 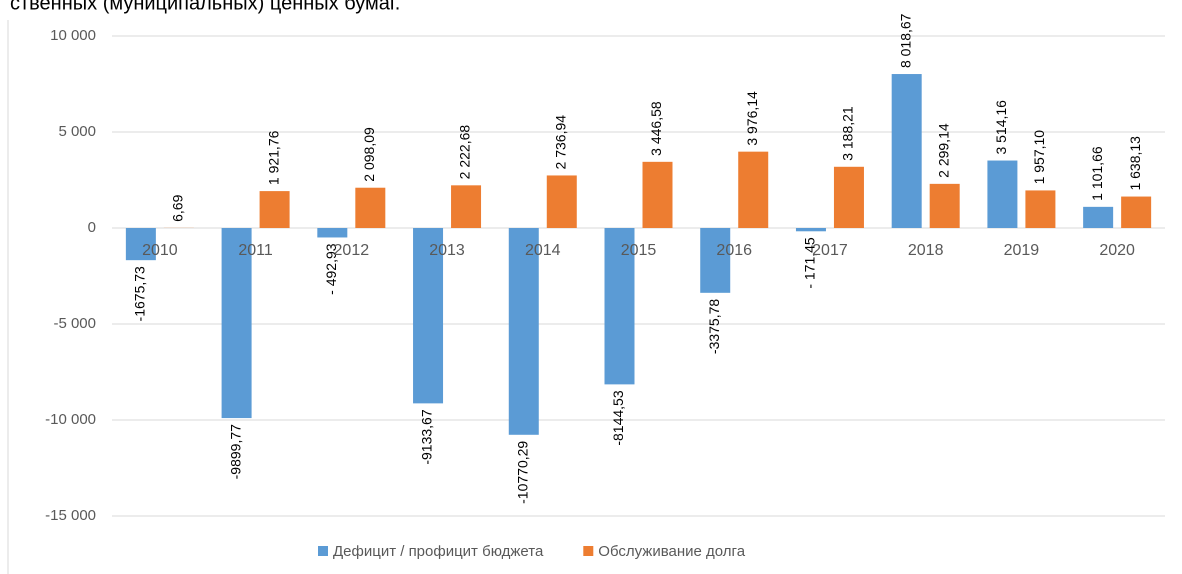 What do you see at coordinates (331, 269) in the screenshot?
I see `data-label: - 492,93` at bounding box center [331, 269].